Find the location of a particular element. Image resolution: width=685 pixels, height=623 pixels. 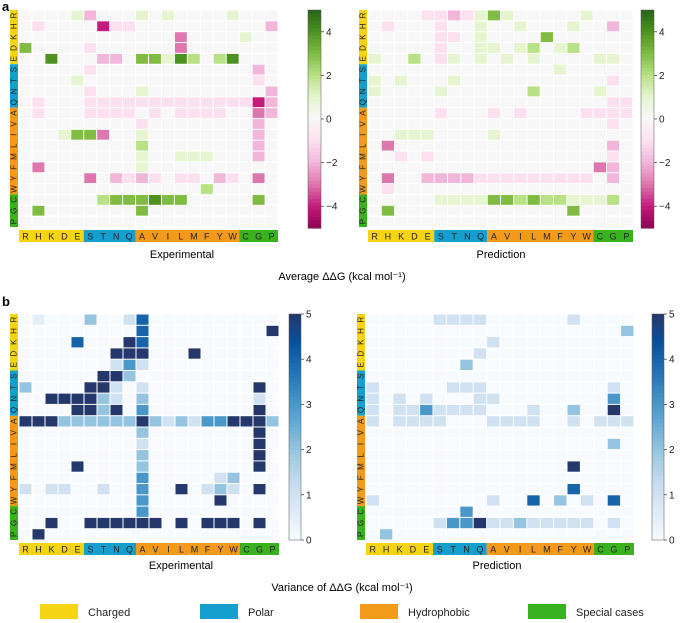

x-tick-label: T is located at coordinates (104, 550).